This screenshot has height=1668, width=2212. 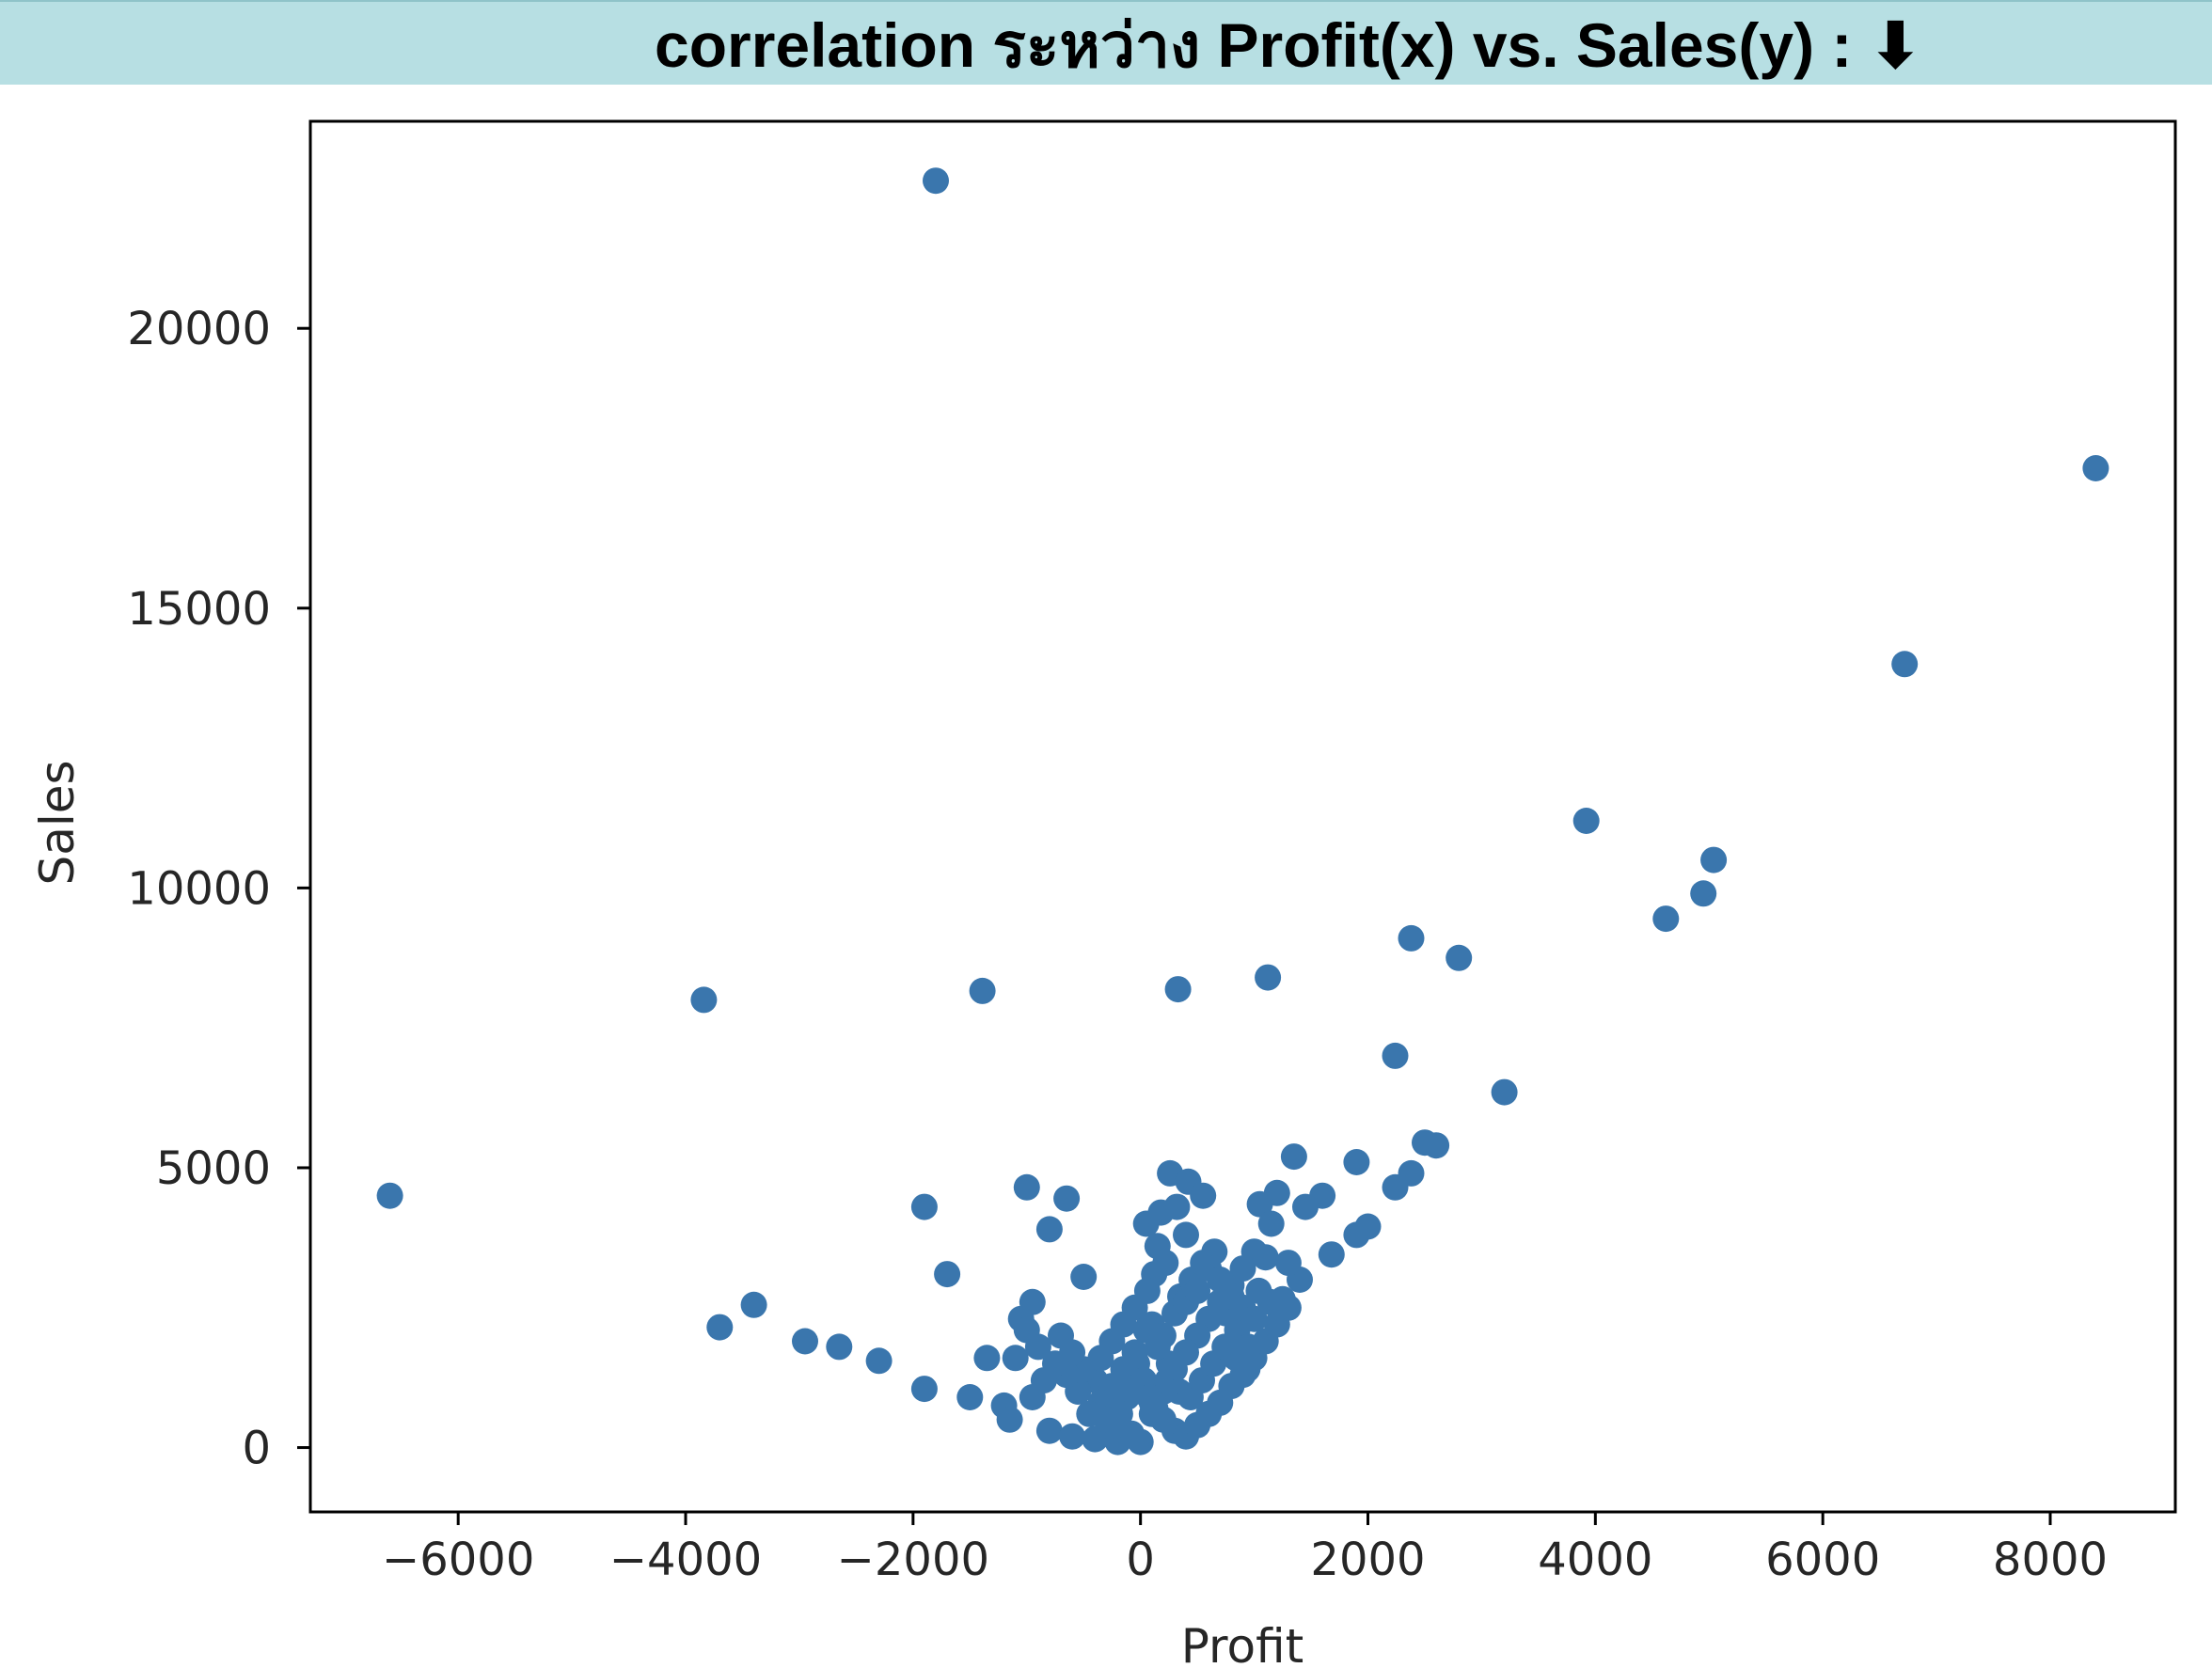 I want to click on x-tick-label: −2000, so click(x=913, y=1560).